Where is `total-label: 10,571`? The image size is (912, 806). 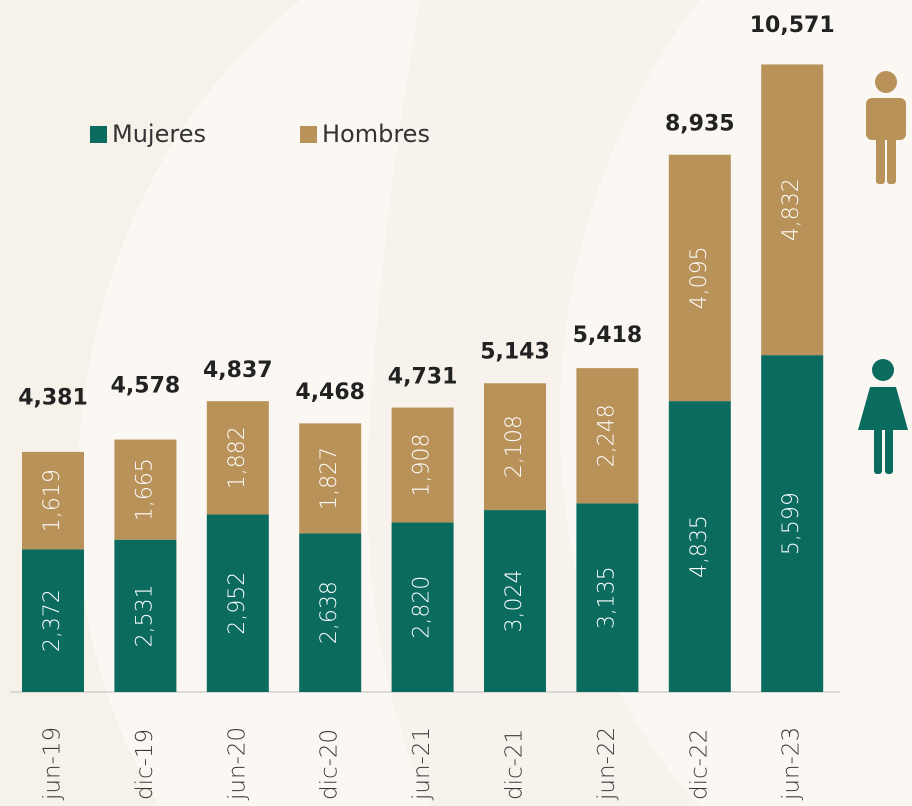 total-label: 10,571 is located at coordinates (792, 25).